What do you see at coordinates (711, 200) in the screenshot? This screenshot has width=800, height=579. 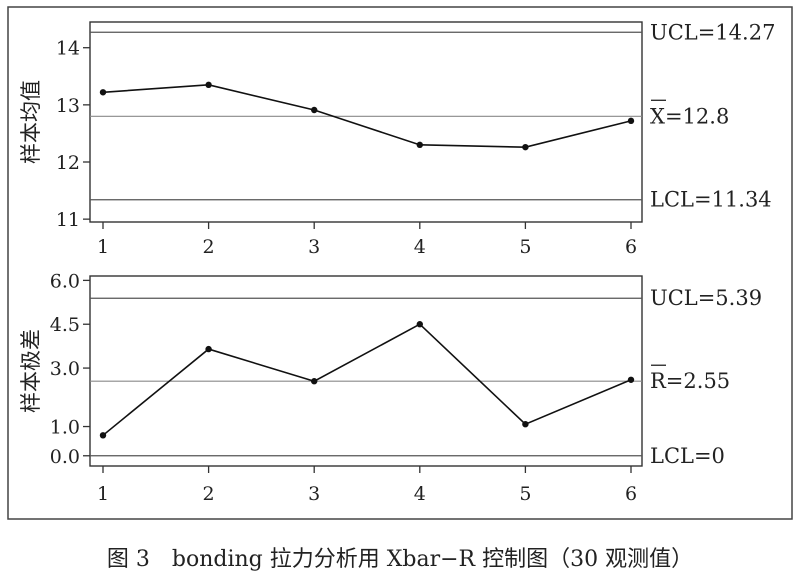 I see `limit-label-lcl: LCL=11.34` at bounding box center [711, 200].